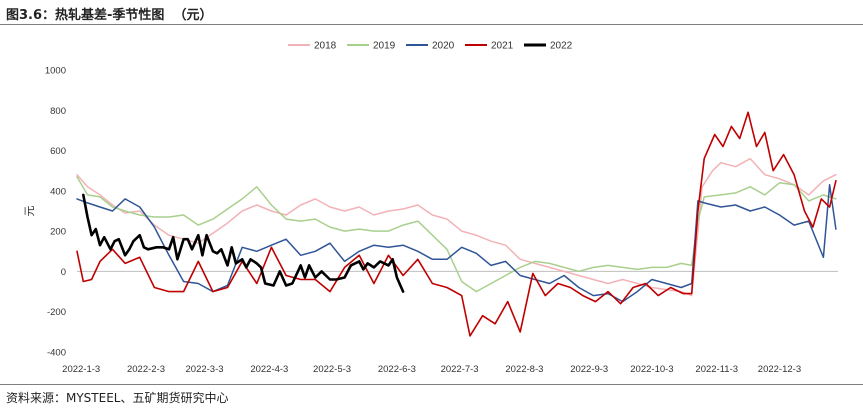 This screenshot has height=418, width=863. Describe the element at coordinates (81, 369) in the screenshot. I see `x-tick-label: 2022-1-3` at that location.